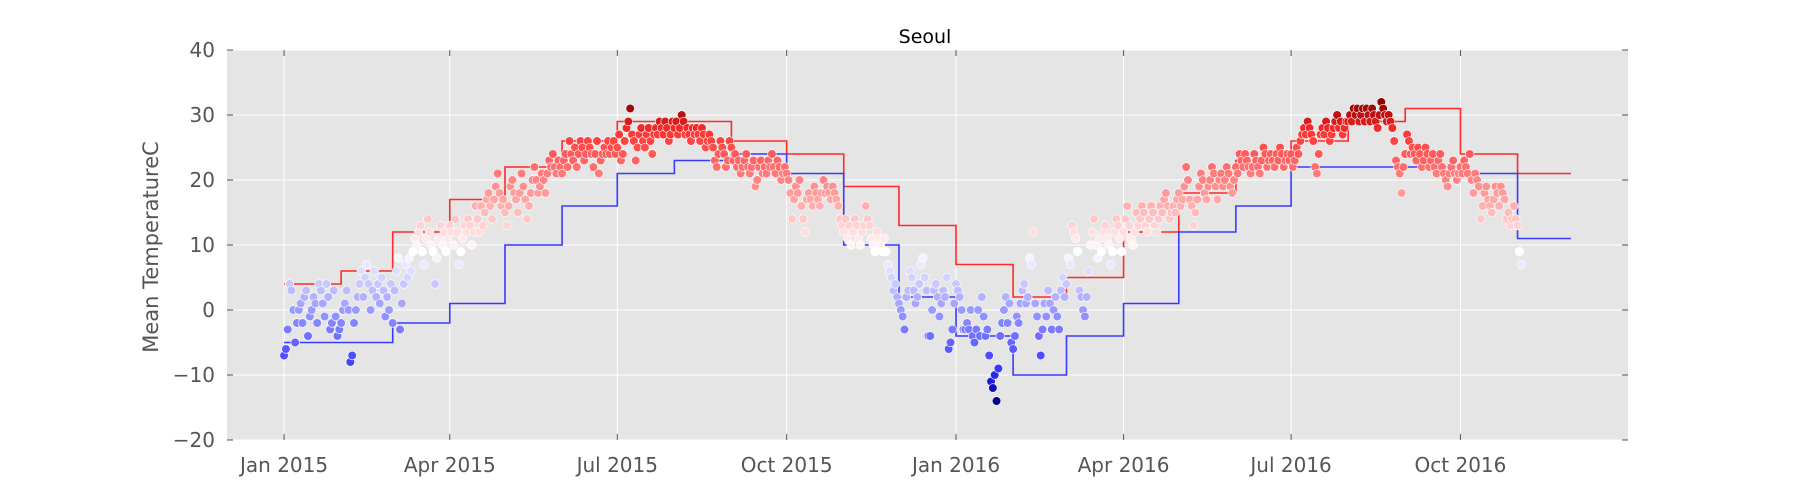 This screenshot has width=1800, height=500. What do you see at coordinates (194, 440) in the screenshot?
I see `y-tick-label: −20` at bounding box center [194, 440].